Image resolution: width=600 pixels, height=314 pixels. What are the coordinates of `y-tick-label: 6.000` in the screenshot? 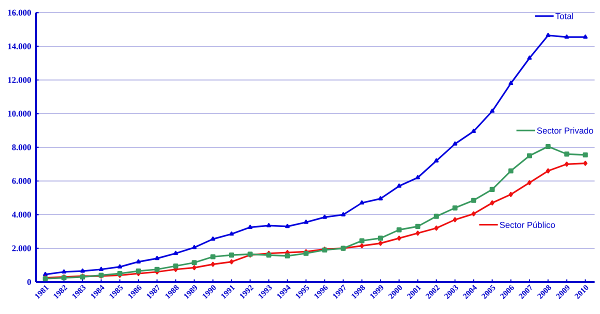 It's located at (21, 181).